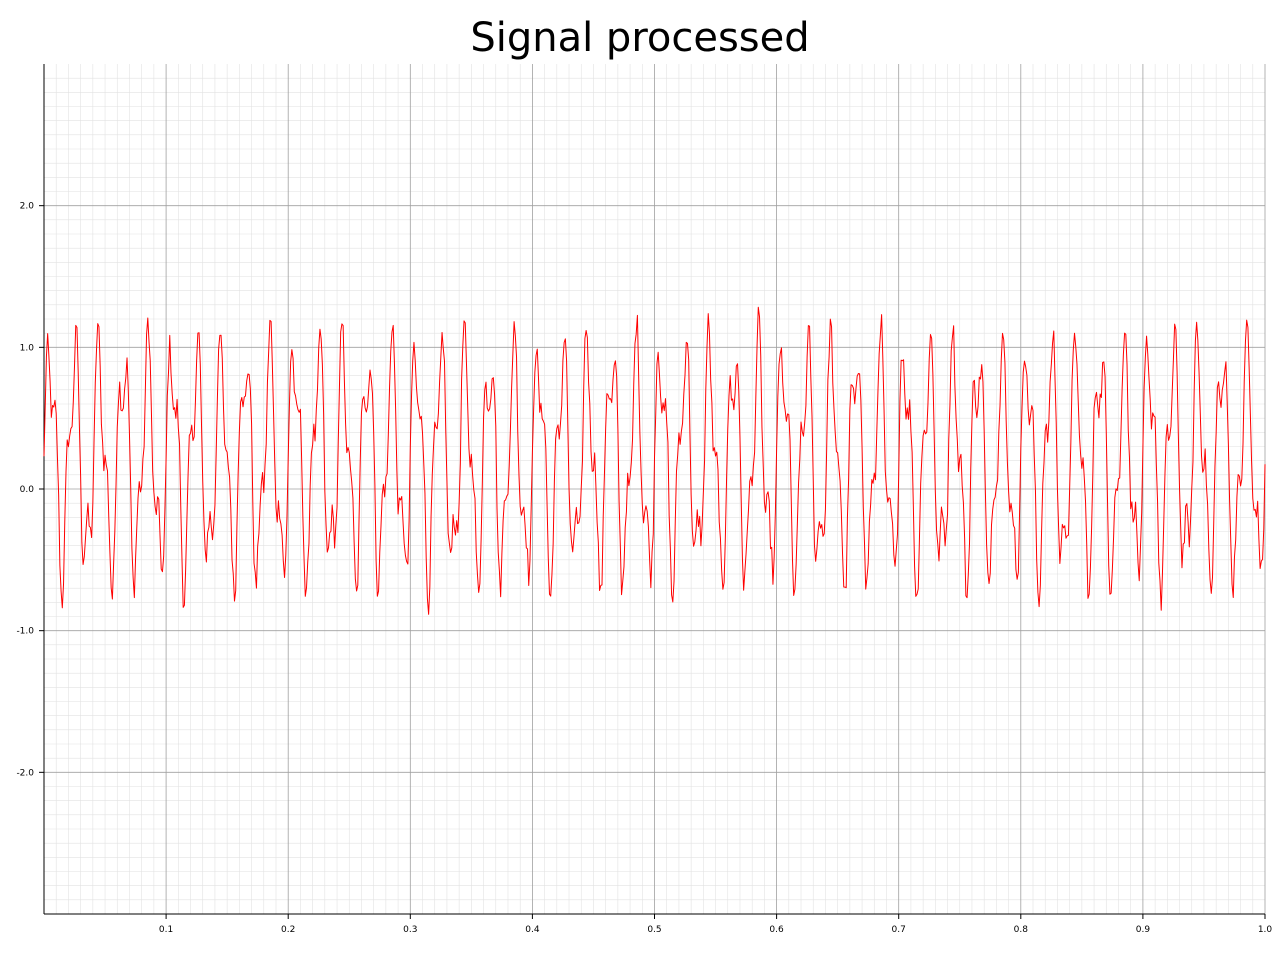 Image resolution: width=1280 pixels, height=960 pixels. I want to click on y-tick-label: 1.0, so click(27, 348).